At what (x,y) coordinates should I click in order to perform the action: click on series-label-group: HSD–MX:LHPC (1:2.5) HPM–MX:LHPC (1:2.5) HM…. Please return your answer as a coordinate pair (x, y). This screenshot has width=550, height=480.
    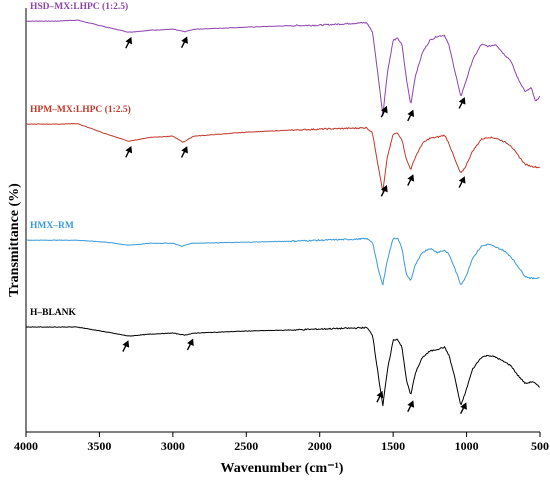
    Looking at the image, I should click on (80, 159).